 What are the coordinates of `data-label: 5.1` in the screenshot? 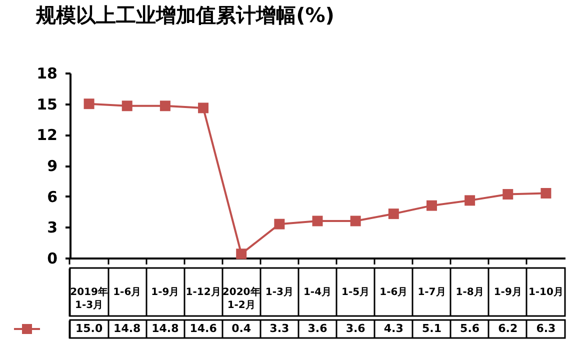 It's located at (432, 328).